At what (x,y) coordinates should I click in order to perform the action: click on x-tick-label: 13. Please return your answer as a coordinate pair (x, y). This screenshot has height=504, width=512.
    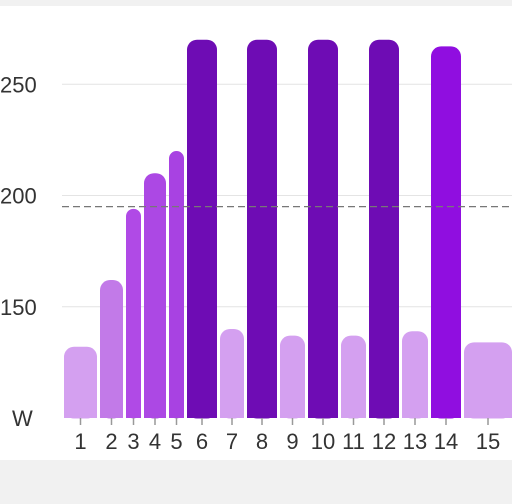
    Looking at the image, I should click on (415, 441).